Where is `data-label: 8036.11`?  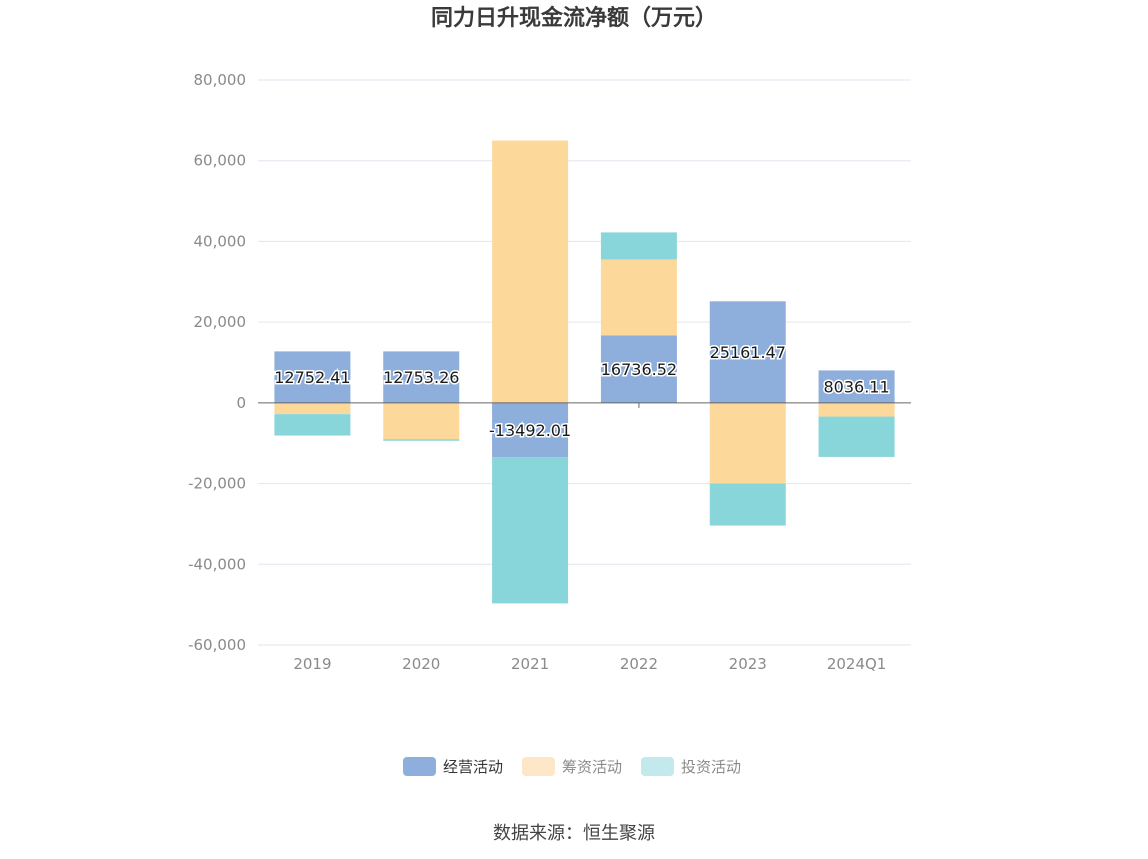 data-label: 8036.11 is located at coordinates (856, 387).